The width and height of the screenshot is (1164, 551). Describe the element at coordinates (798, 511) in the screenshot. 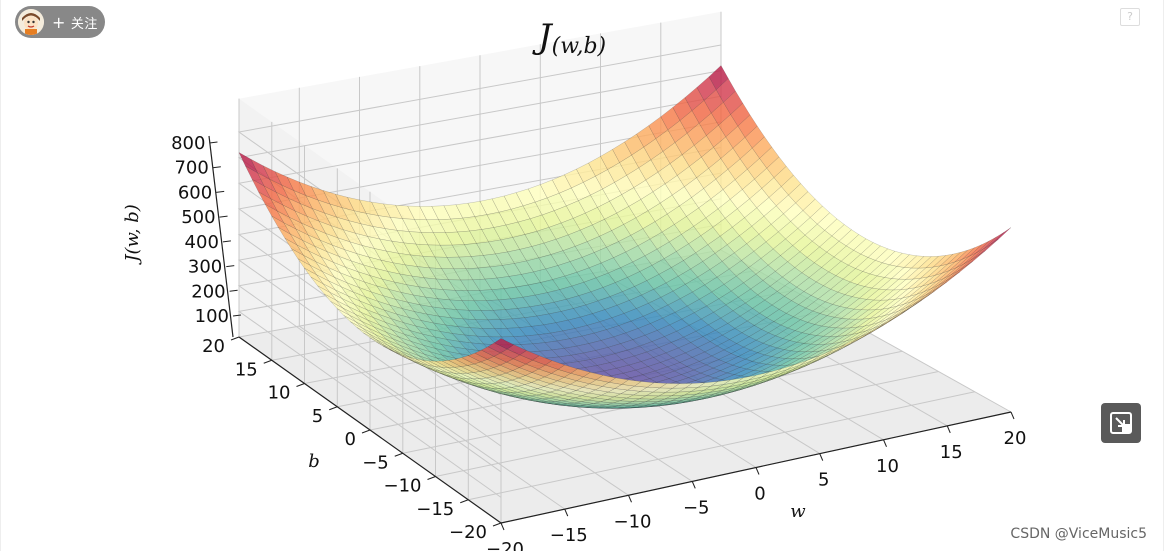

I see `x-axis-title: w` at that location.